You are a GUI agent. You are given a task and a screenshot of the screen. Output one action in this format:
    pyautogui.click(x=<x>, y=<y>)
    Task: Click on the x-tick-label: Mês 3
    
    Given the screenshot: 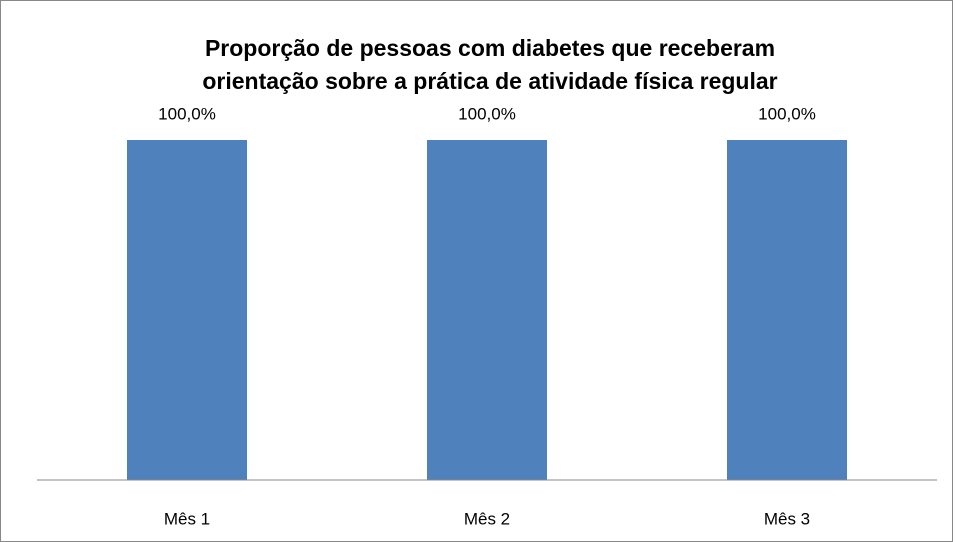 What is the action you would take?
    pyautogui.click(x=787, y=518)
    